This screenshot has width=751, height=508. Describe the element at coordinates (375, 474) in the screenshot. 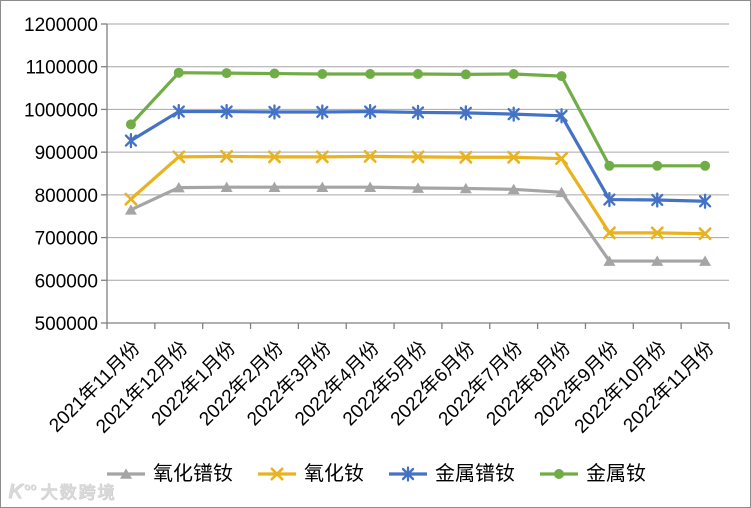

I see `chart-legend: 氧化镨钕 氧化钕 金属镨钕 金属钕` at that location.